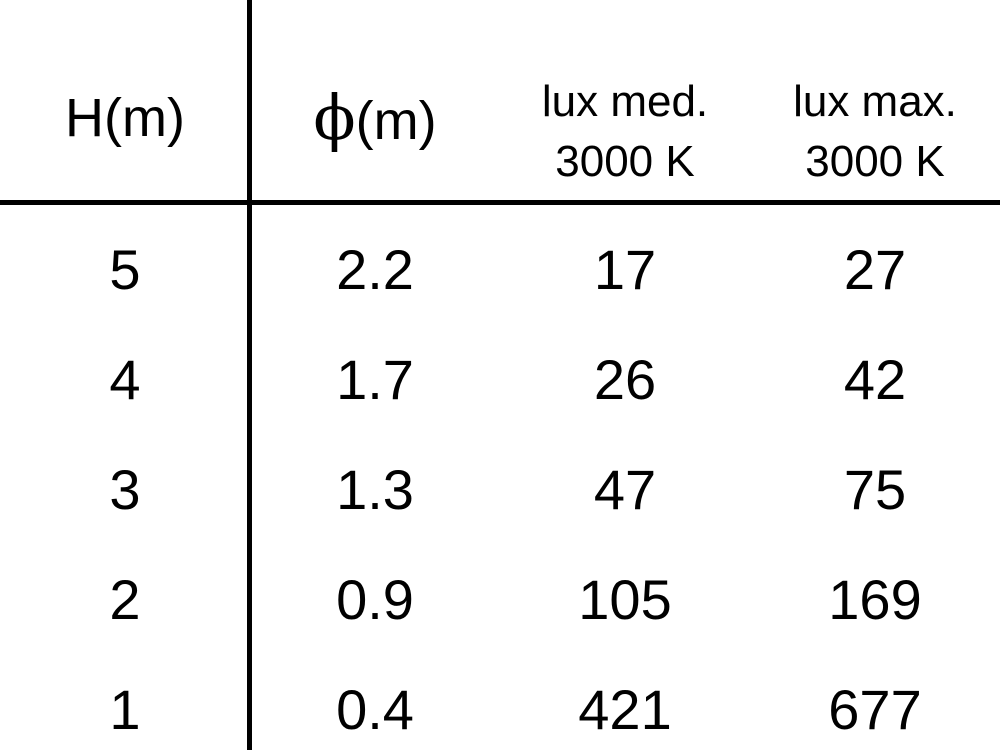  What do you see at coordinates (875, 132) in the screenshot?
I see `header-lux-max: lux max. 3000 K` at bounding box center [875, 132].